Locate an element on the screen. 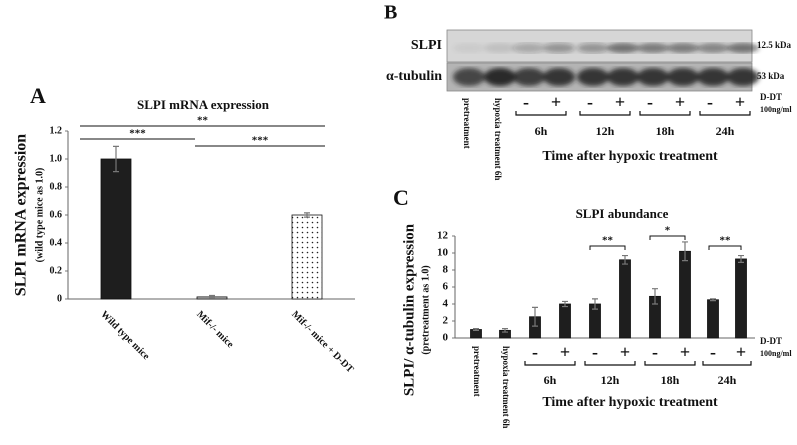 The height and width of the screenshot is (445, 797). y-tick-label: 1.0 is located at coordinates (56, 158).